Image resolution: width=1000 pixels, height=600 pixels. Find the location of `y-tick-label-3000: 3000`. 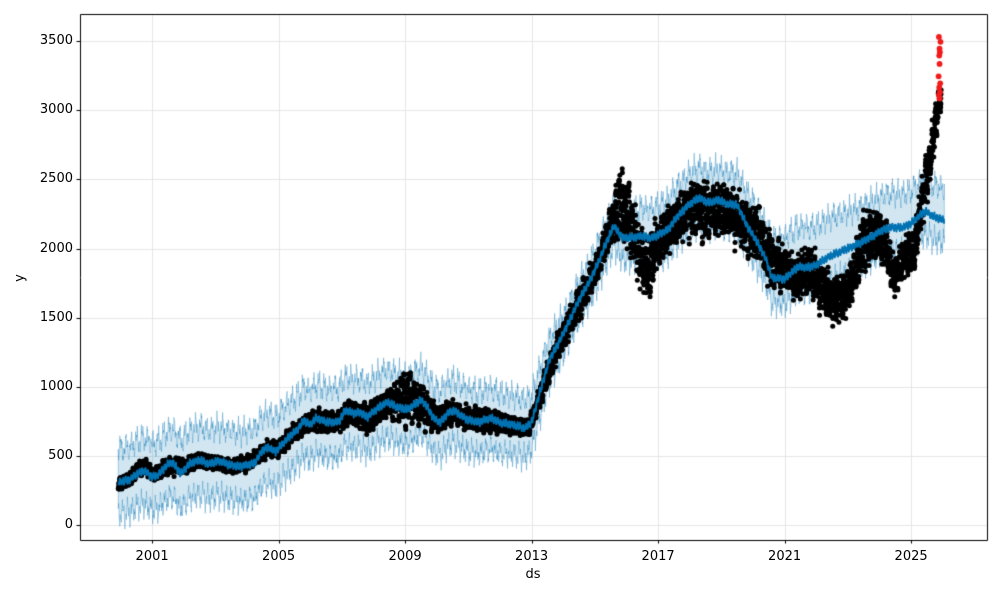

y-tick-label-3000: 3000 is located at coordinates (56, 110).